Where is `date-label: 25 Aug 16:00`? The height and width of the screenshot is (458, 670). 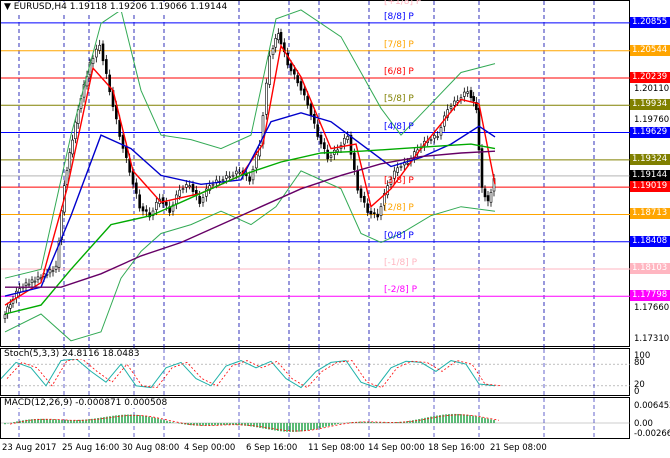 date-label: 25 Aug 16:00 is located at coordinates (91, 448).